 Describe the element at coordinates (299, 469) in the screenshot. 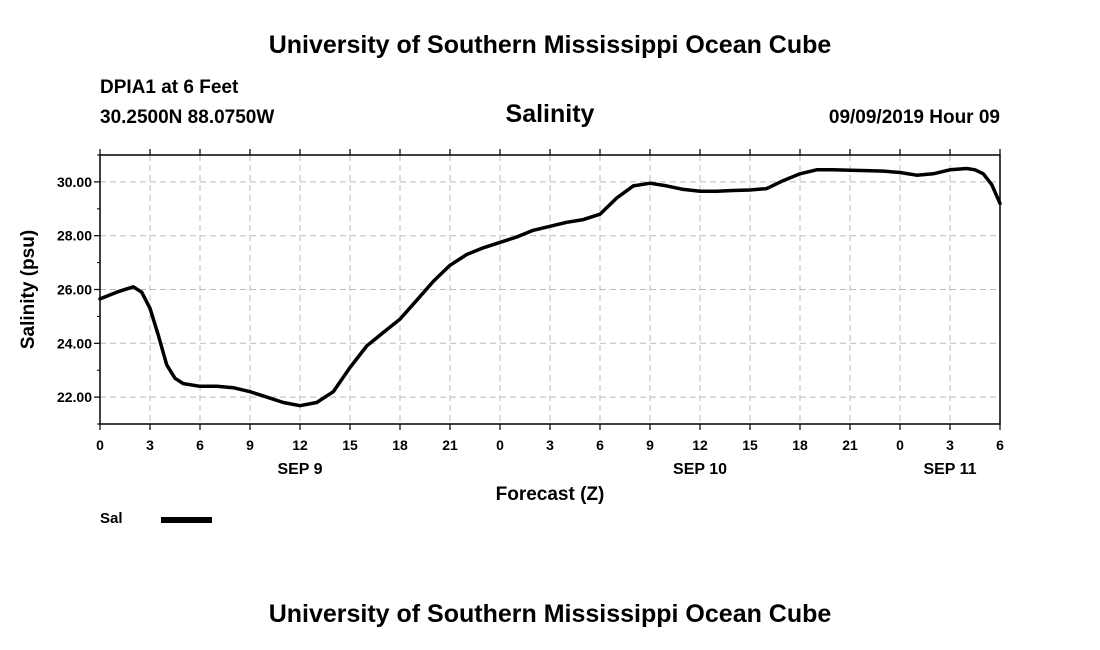

I see `day-label: SEP 9` at that location.